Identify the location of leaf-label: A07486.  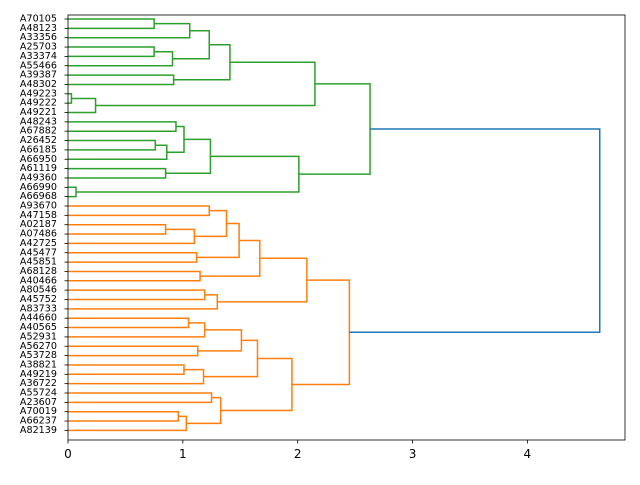
(38, 234).